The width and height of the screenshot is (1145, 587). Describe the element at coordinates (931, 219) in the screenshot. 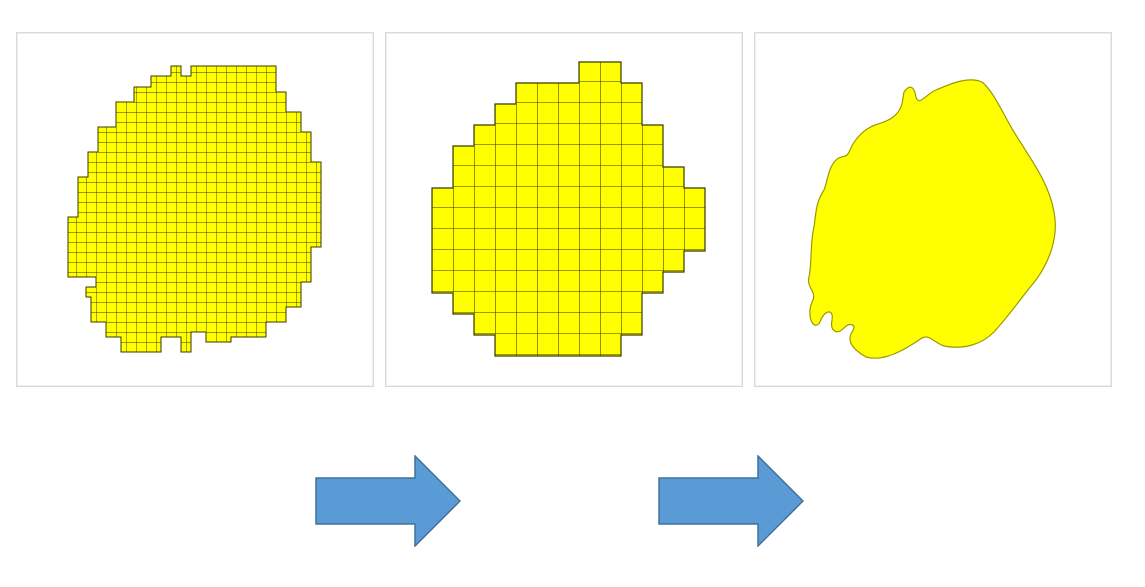

I see `smooth-outline-shape` at that location.